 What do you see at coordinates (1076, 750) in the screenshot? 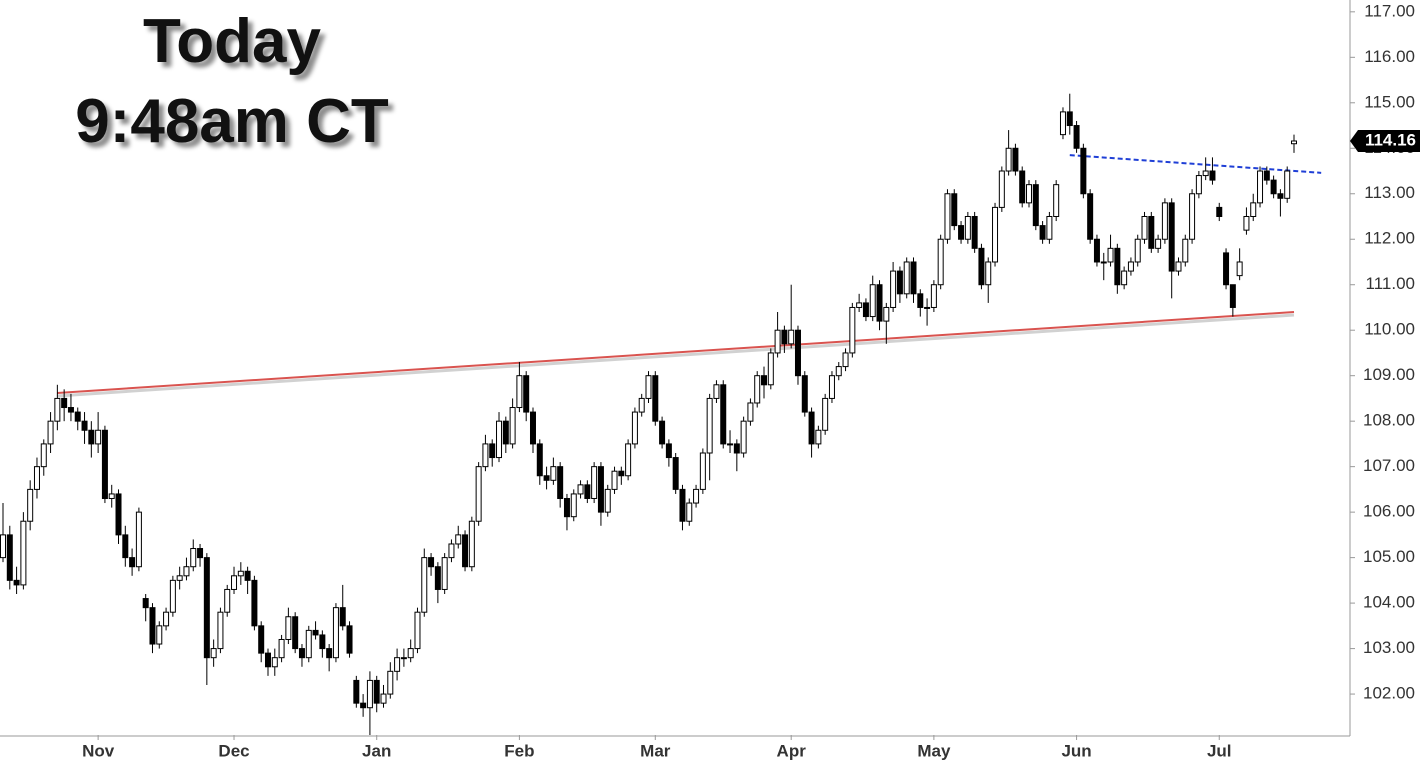
I see `x-tick-label: Jun` at bounding box center [1076, 750].